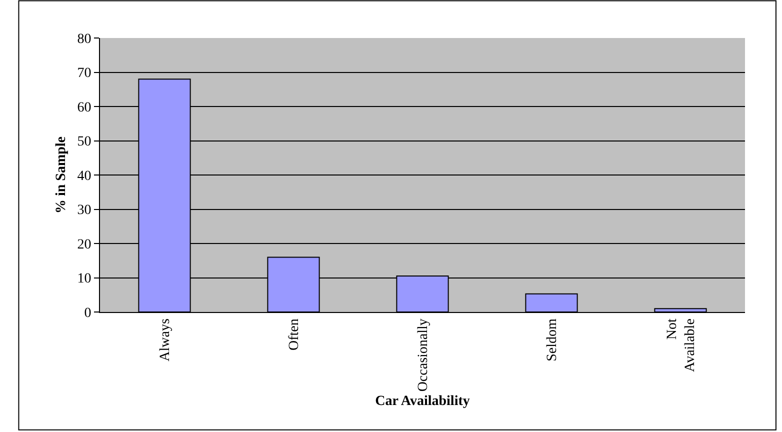 Image resolution: width=782 pixels, height=432 pixels. What do you see at coordinates (84, 108) in the screenshot?
I see `y-tick-label: 60` at bounding box center [84, 108].